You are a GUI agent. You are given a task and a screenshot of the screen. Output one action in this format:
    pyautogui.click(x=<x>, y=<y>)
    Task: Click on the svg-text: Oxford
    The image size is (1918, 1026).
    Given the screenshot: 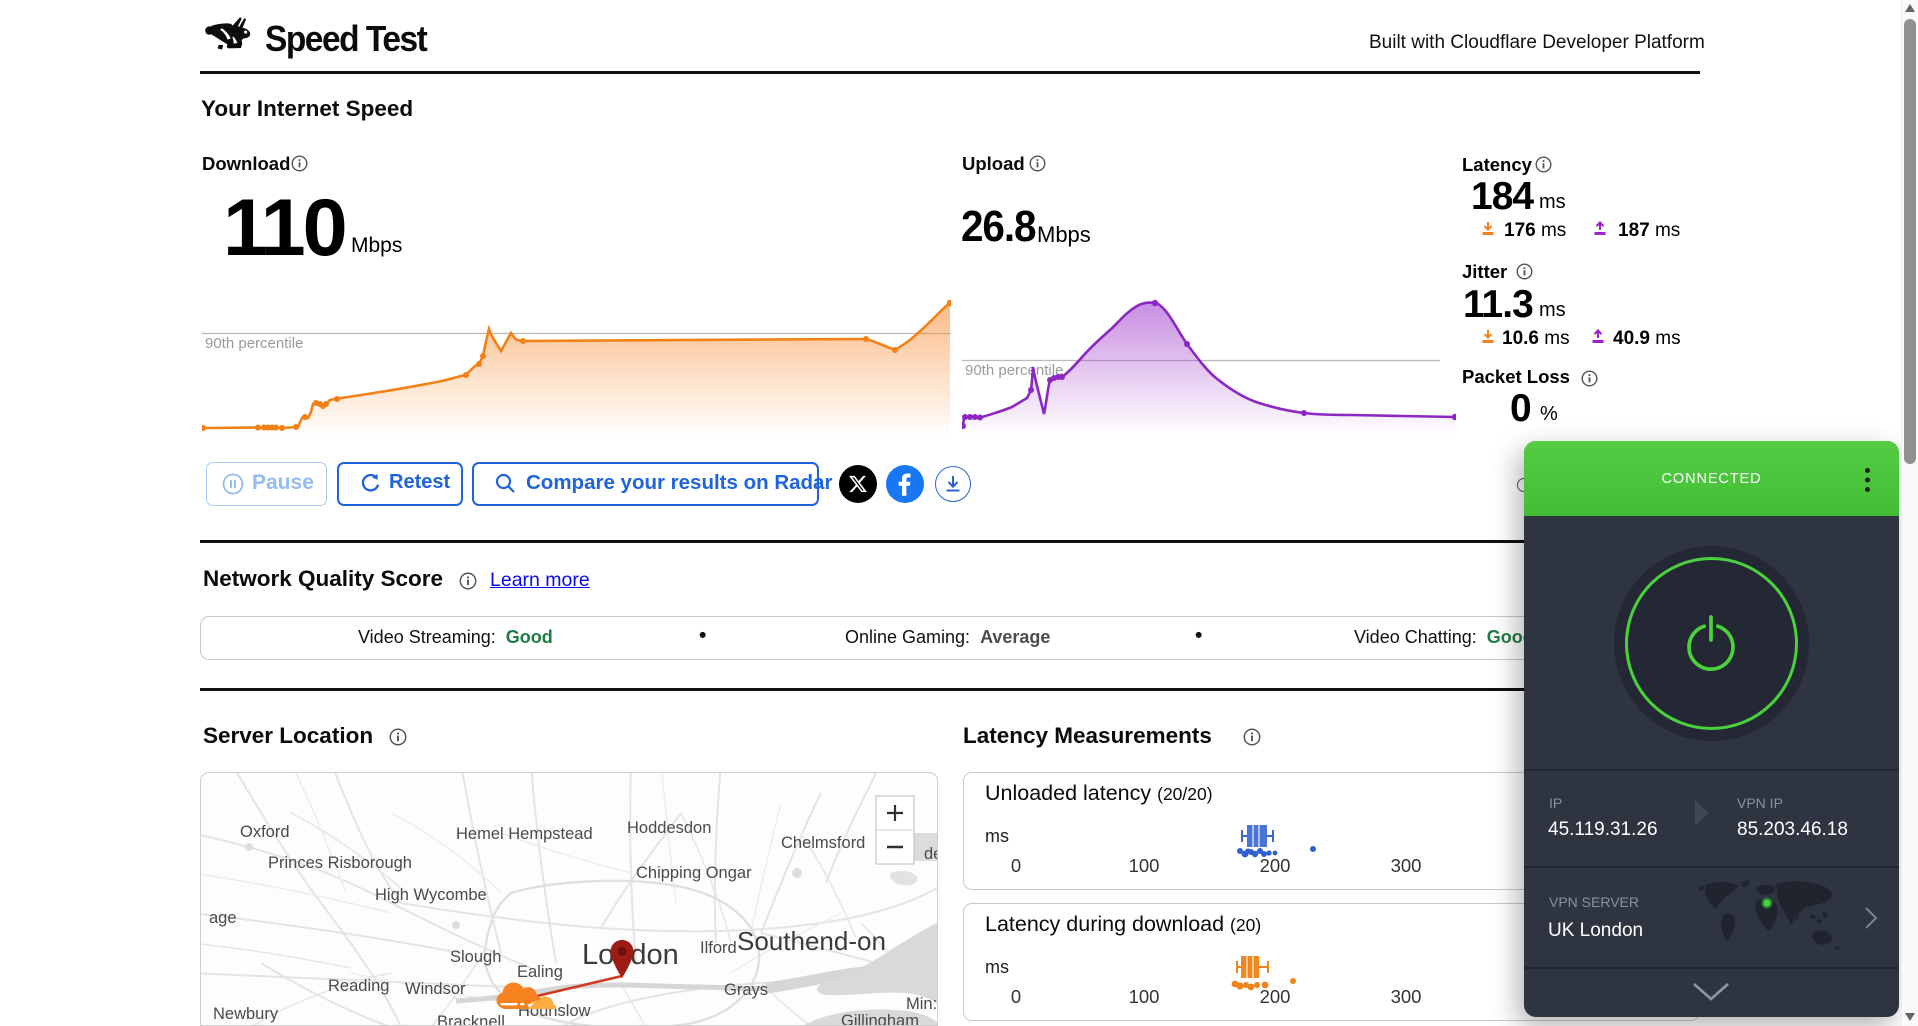 What is the action you would take?
    pyautogui.click(x=265, y=832)
    